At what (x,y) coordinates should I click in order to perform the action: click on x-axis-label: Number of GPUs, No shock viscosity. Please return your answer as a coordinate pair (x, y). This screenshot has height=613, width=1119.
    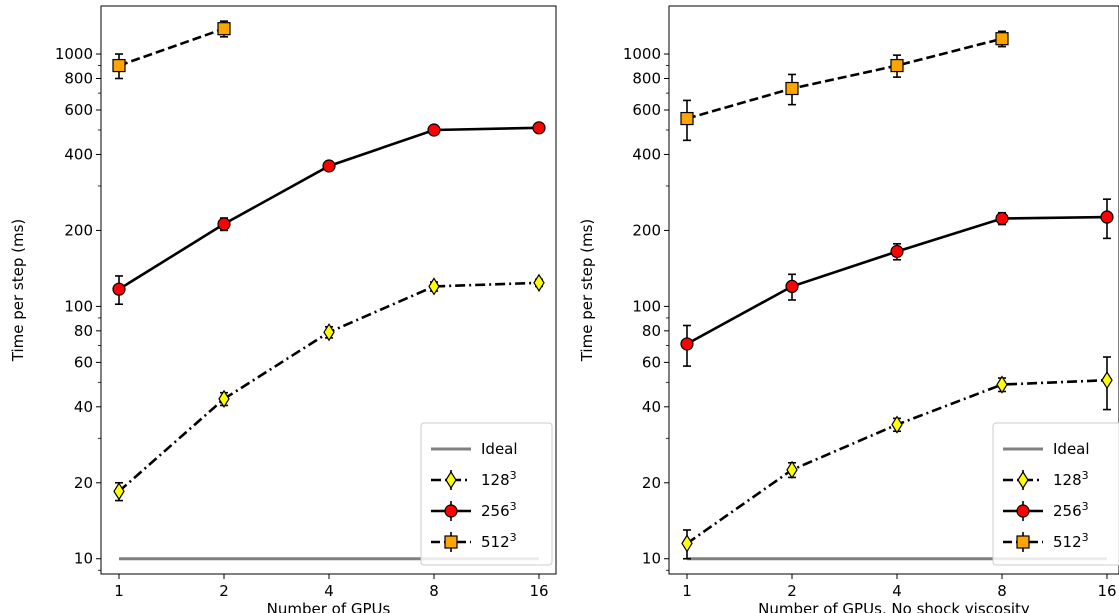
    Looking at the image, I should click on (894, 606).